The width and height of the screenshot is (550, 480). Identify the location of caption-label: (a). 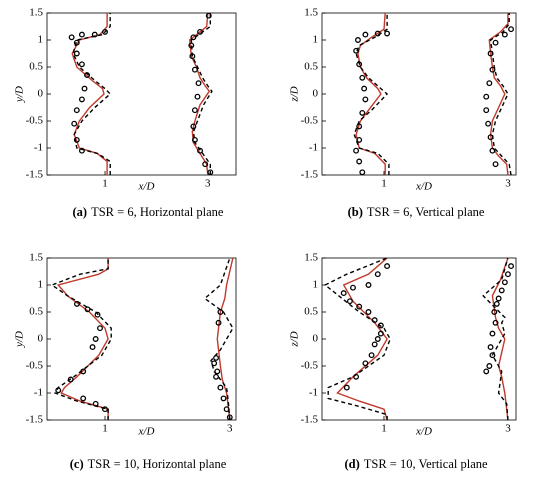
(80, 212).